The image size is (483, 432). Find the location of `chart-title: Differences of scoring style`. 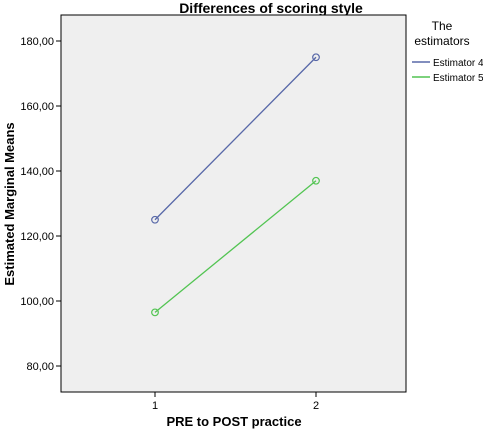

chart-title: Differences of scoring style is located at coordinates (271, 8).